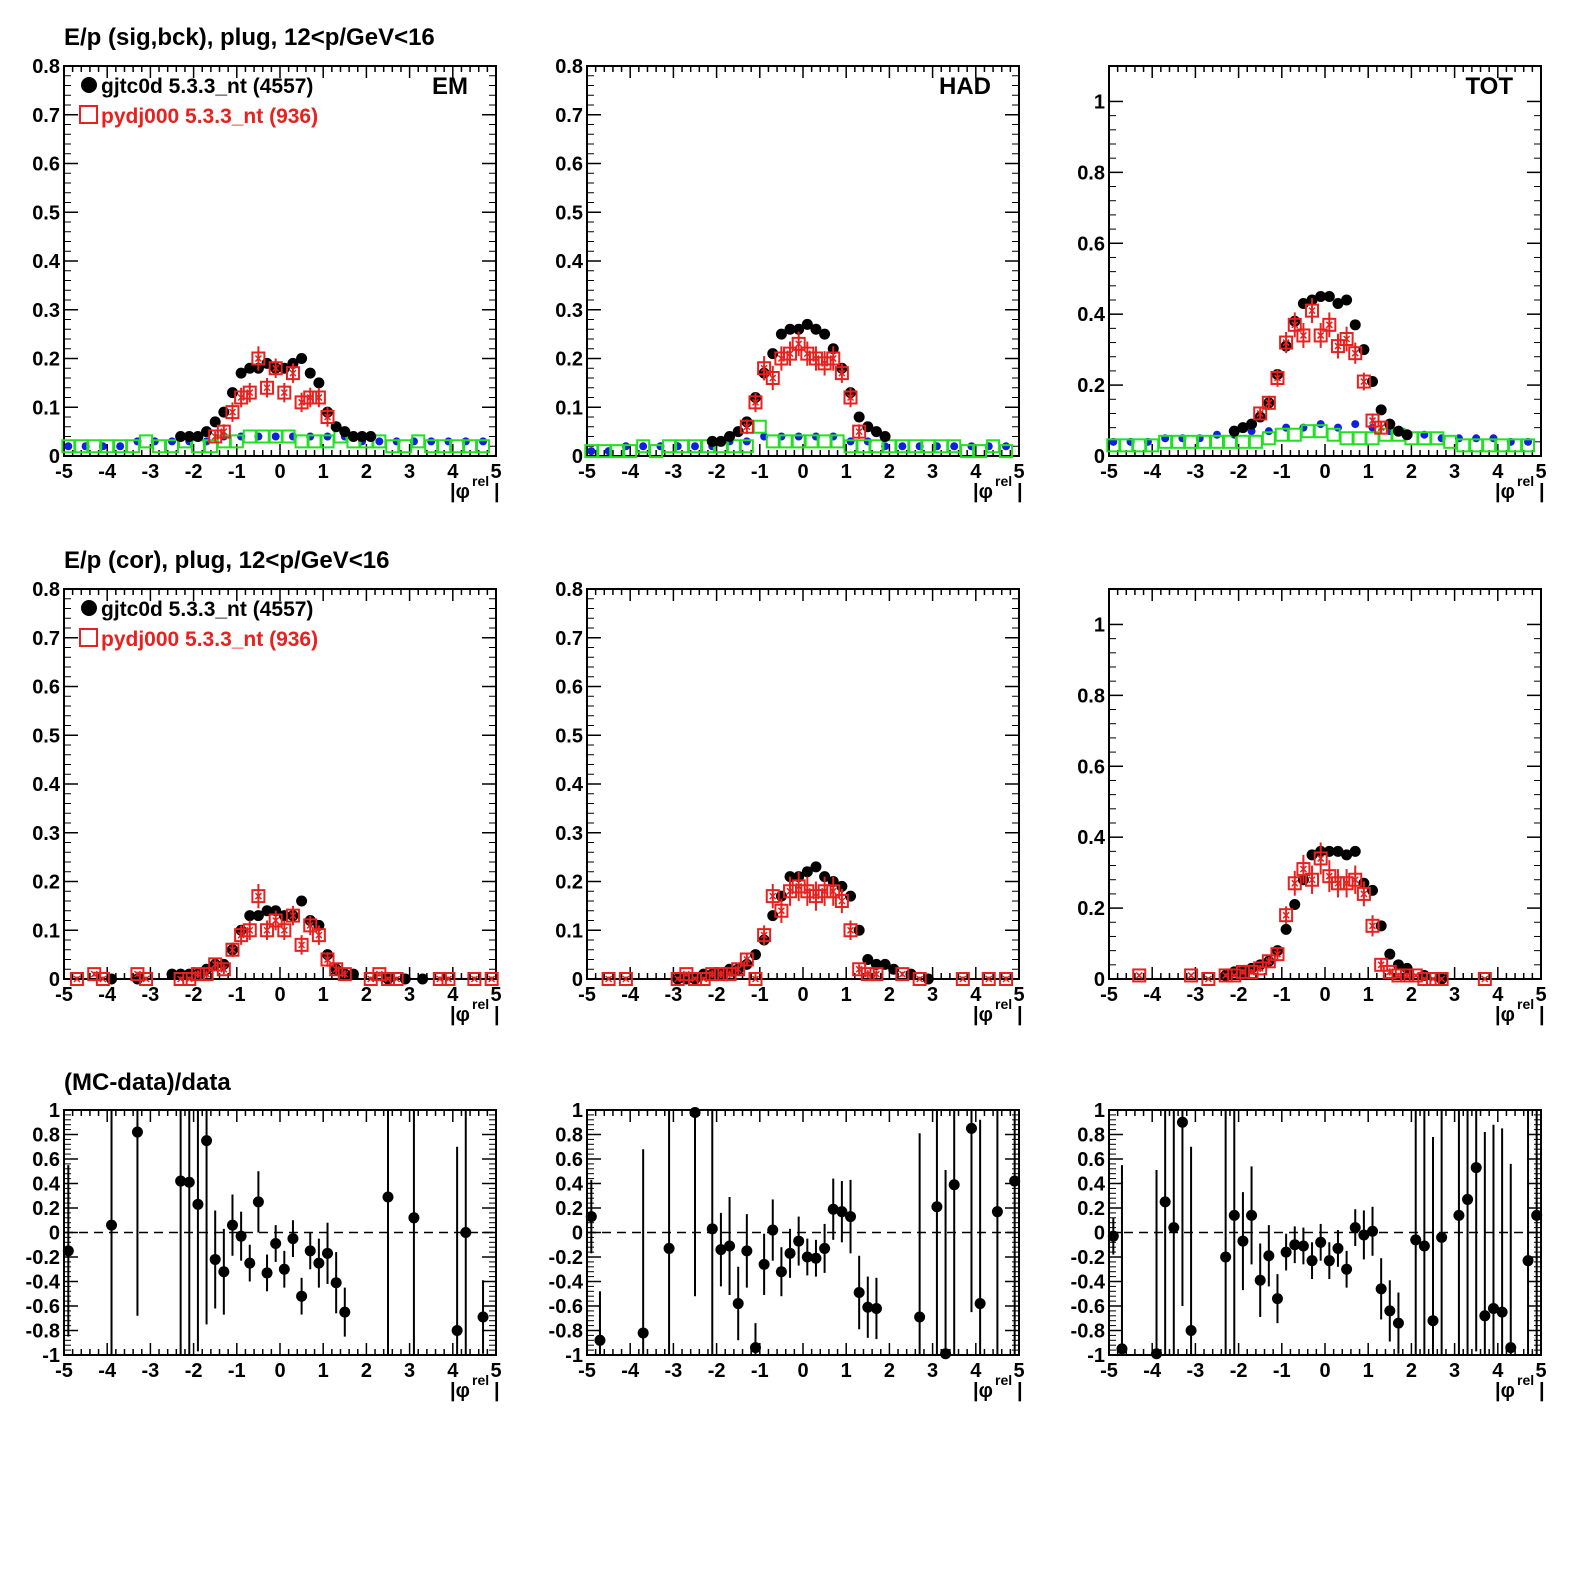 This screenshot has width=1575, height=1575. What do you see at coordinates (366, 472) in the screenshot?
I see `x-tick-label: 2` at bounding box center [366, 472].